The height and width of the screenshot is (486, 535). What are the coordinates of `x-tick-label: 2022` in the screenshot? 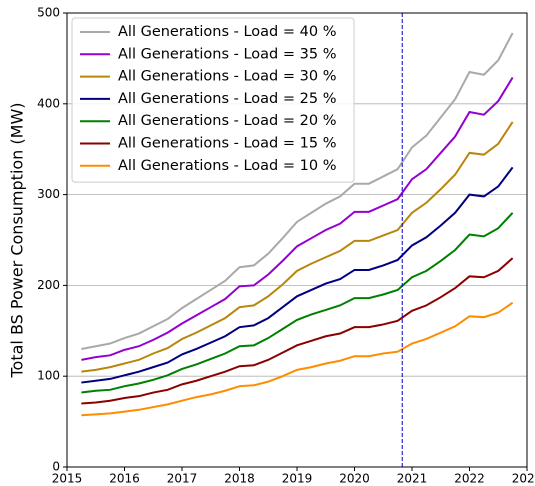 It's located at (469, 479).